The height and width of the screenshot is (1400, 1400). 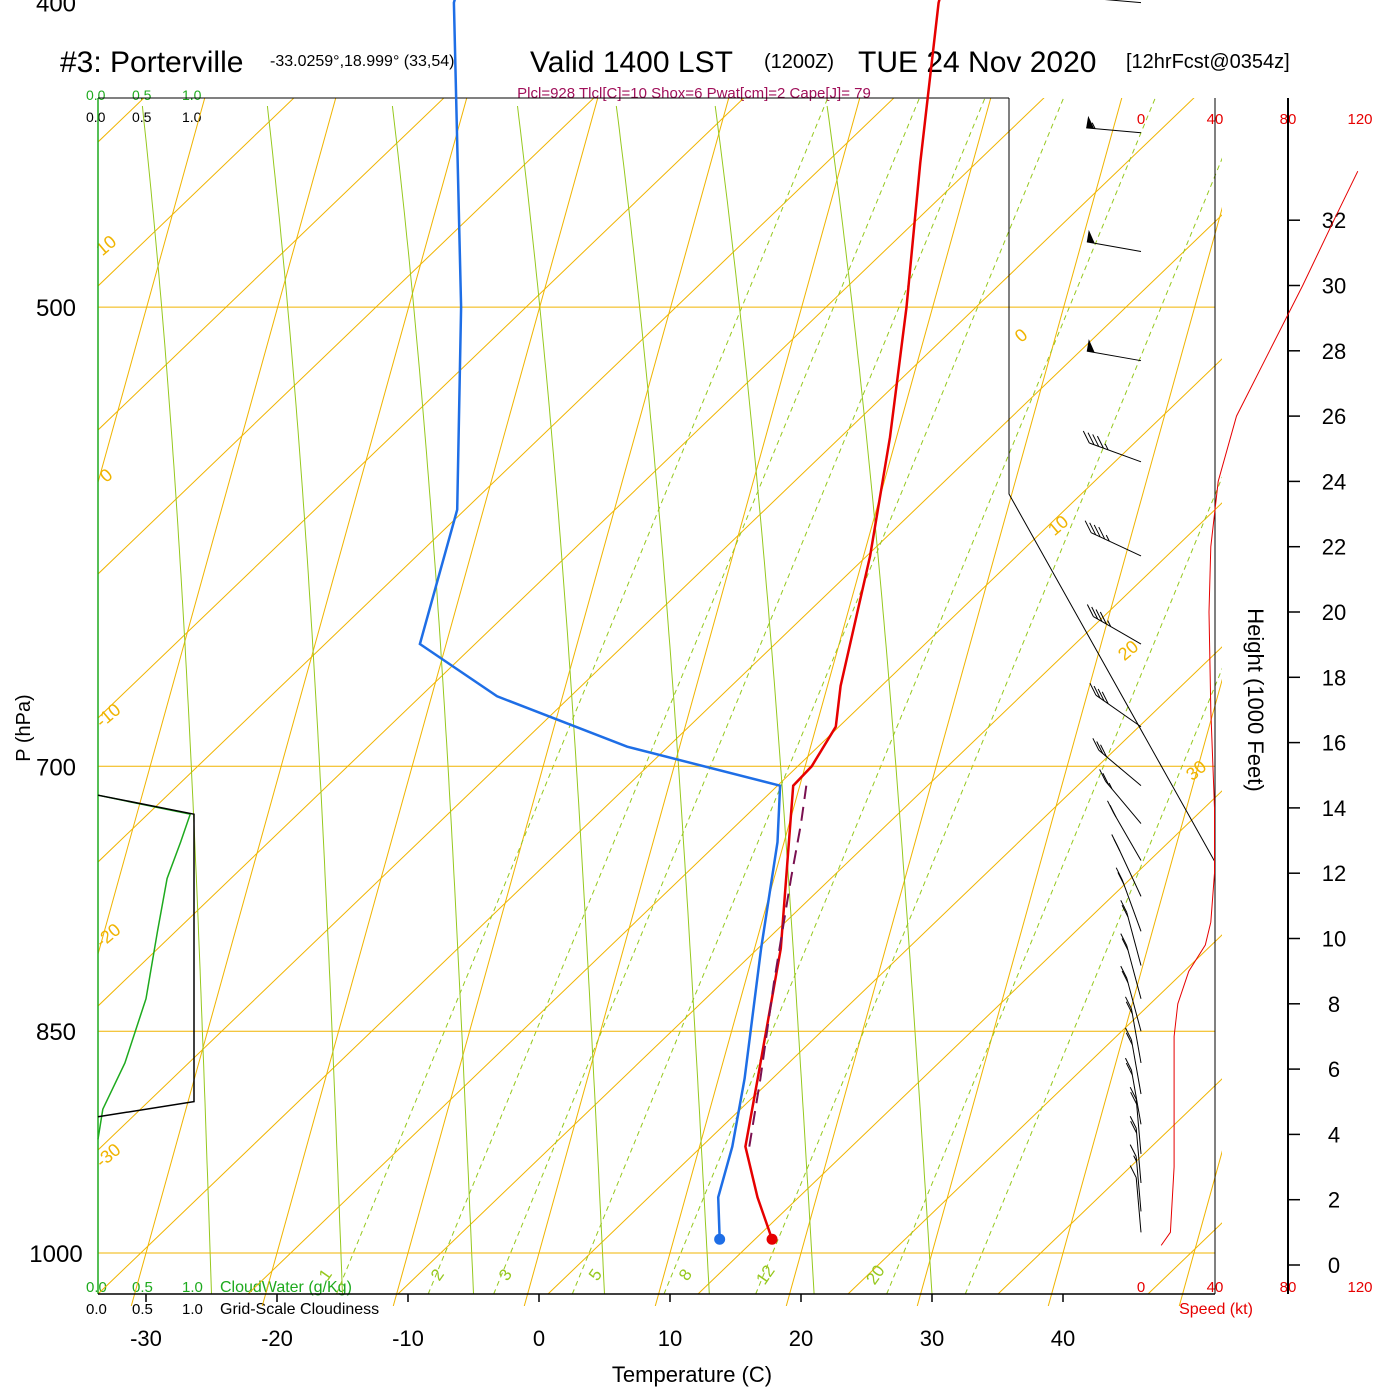 I want to click on y-axis-title: P (hPa), so click(x=24, y=727).